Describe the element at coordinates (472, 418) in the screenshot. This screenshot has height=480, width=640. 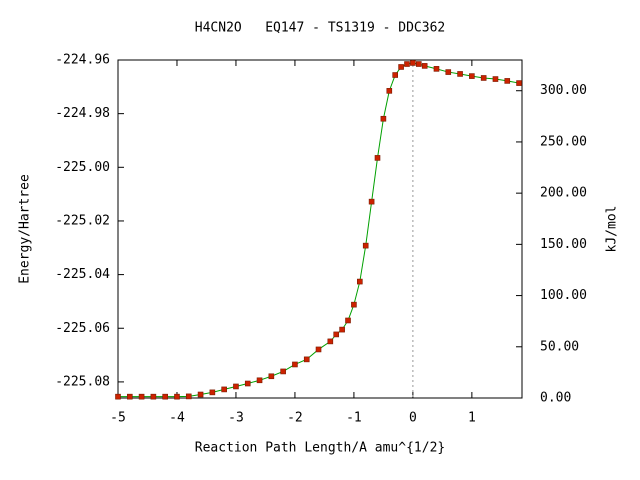
I see `x-tick-label: 1` at that location.